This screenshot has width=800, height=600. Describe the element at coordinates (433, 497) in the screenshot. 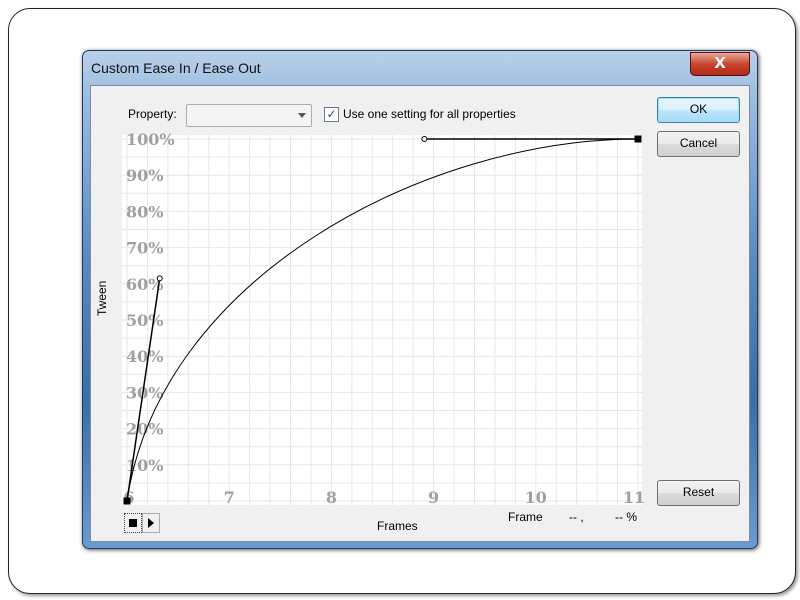

I see `x-tick-label: 9` at that location.